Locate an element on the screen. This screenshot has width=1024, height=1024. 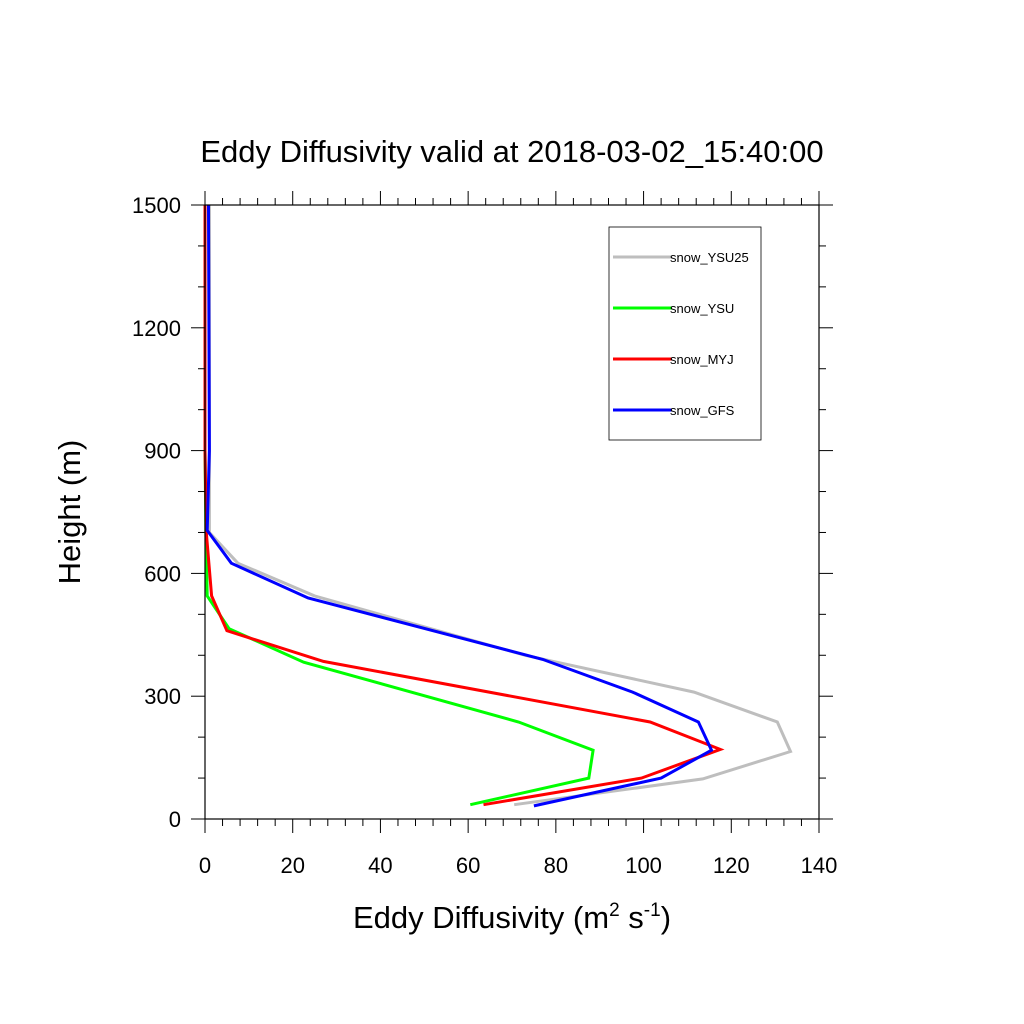
x-tick-label: 120 is located at coordinates (731, 865).